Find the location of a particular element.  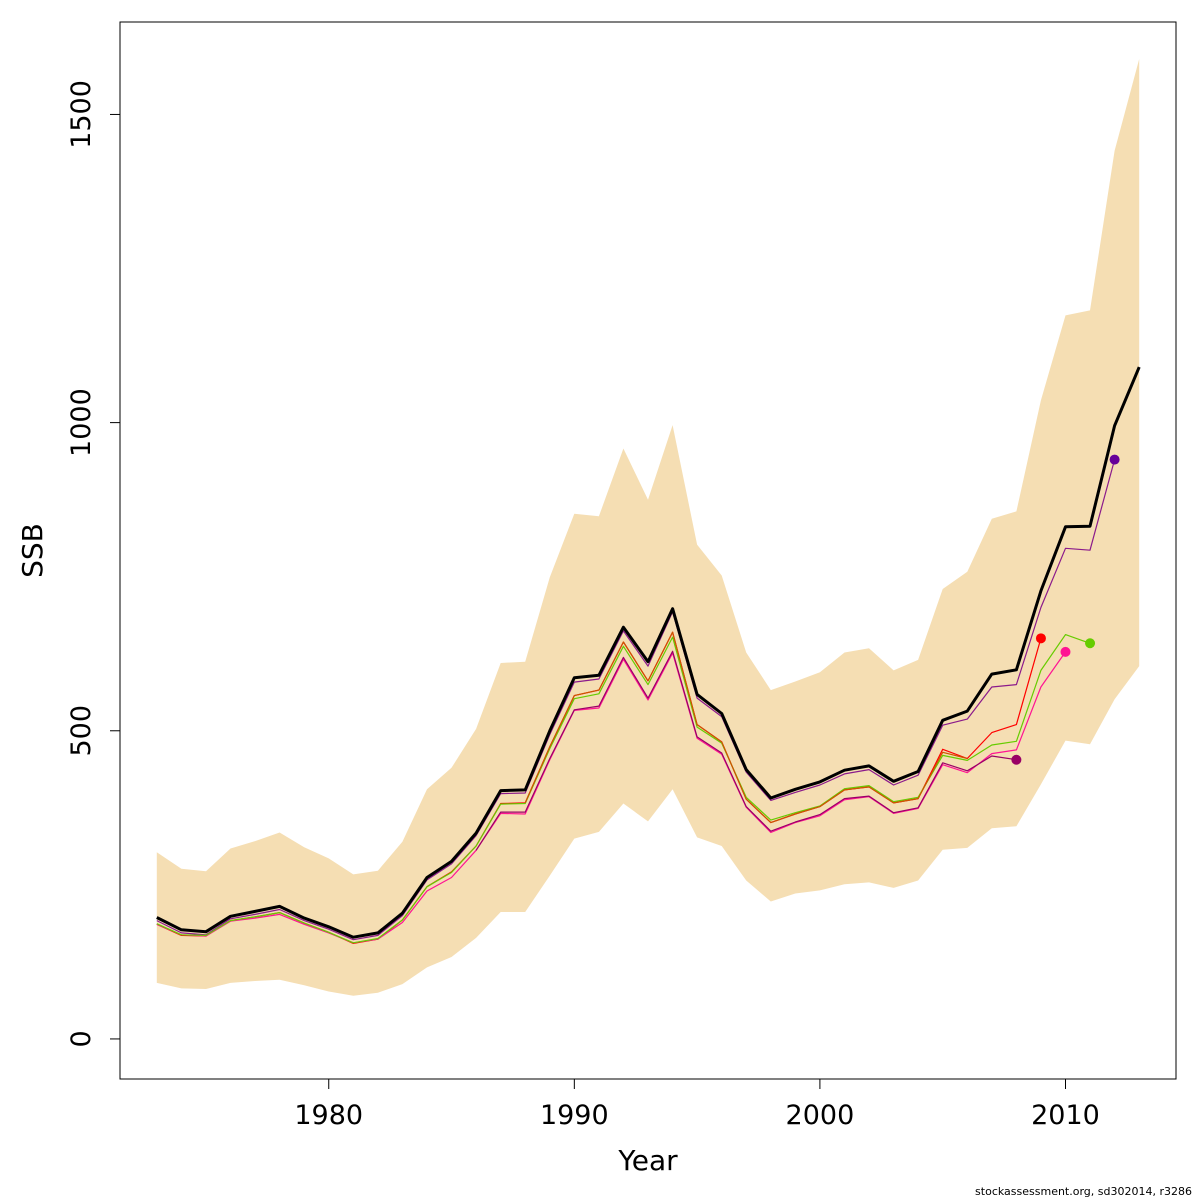

endpoint-marker-2009 is located at coordinates (1040, 638).